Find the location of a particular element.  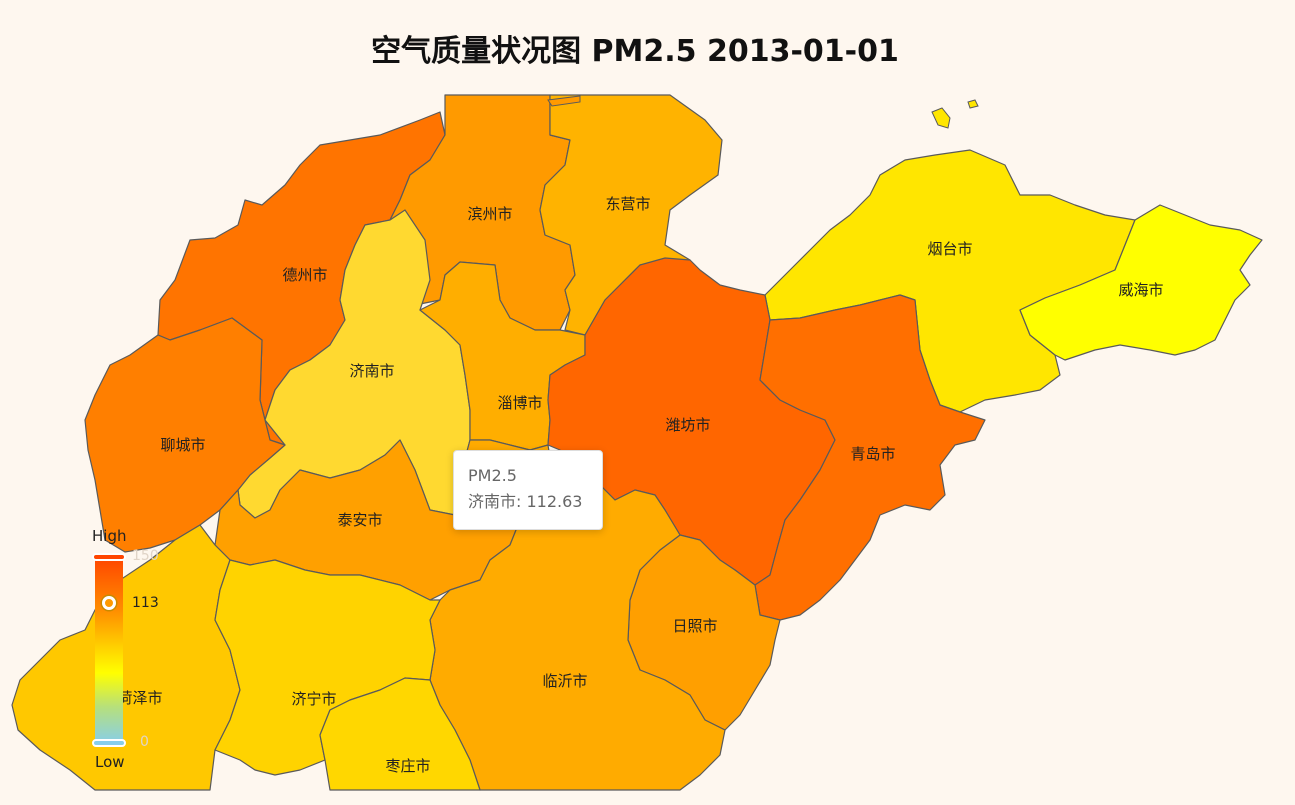

region-weihai is located at coordinates (1141, 282).